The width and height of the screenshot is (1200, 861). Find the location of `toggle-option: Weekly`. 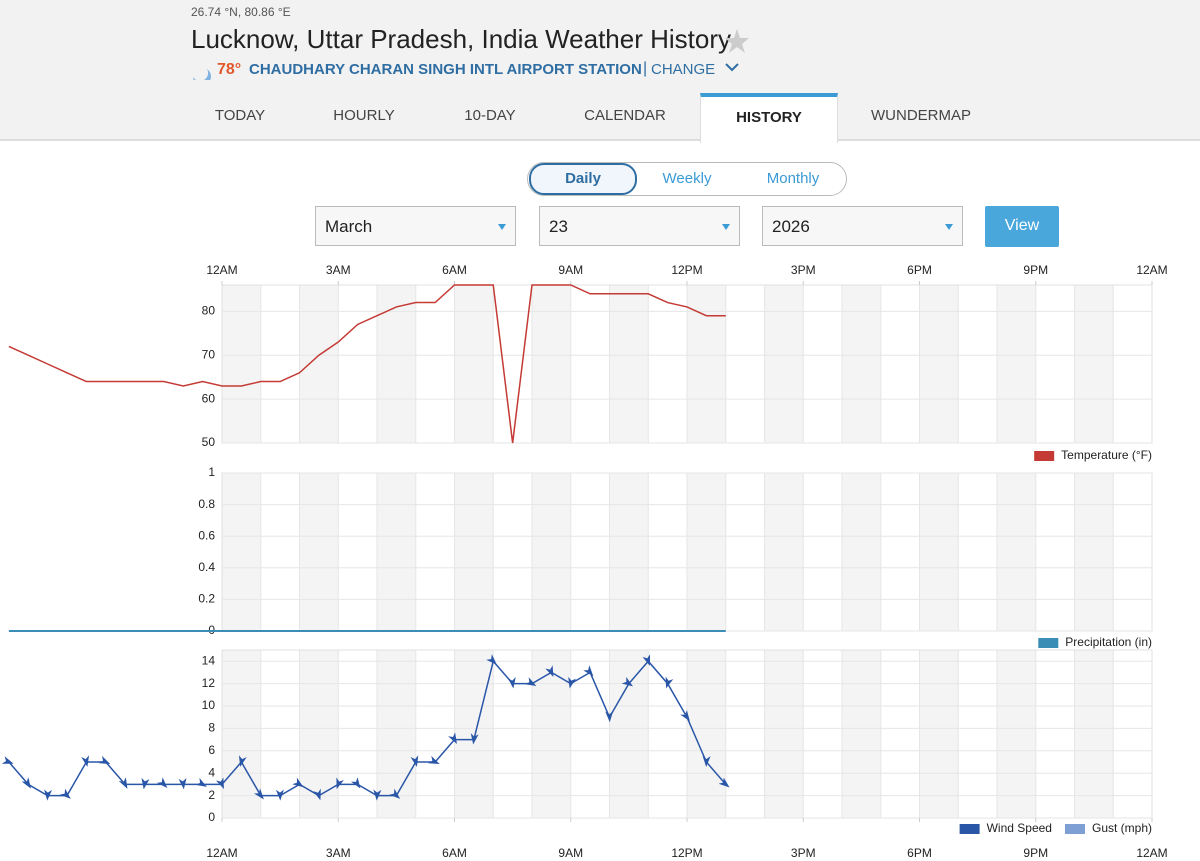

toggle-option: Weekly is located at coordinates (687, 178).